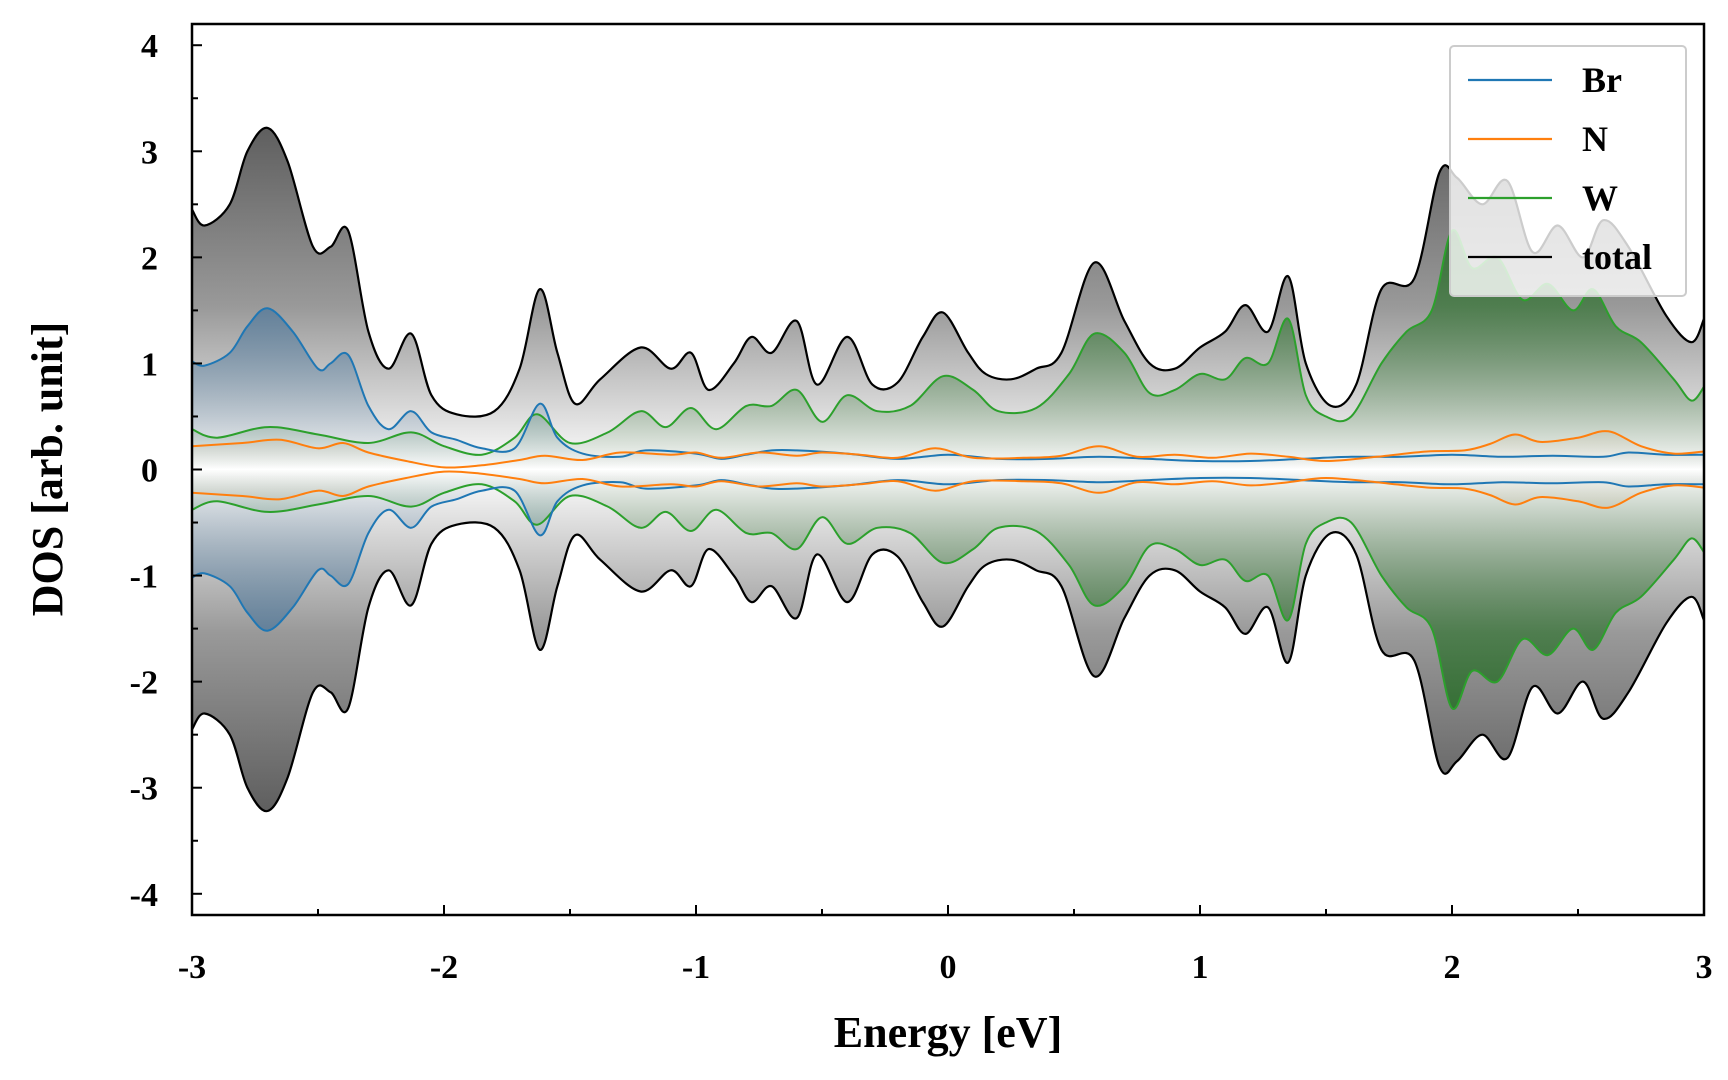  I want to click on y-tick-label: 0, so click(149, 471).